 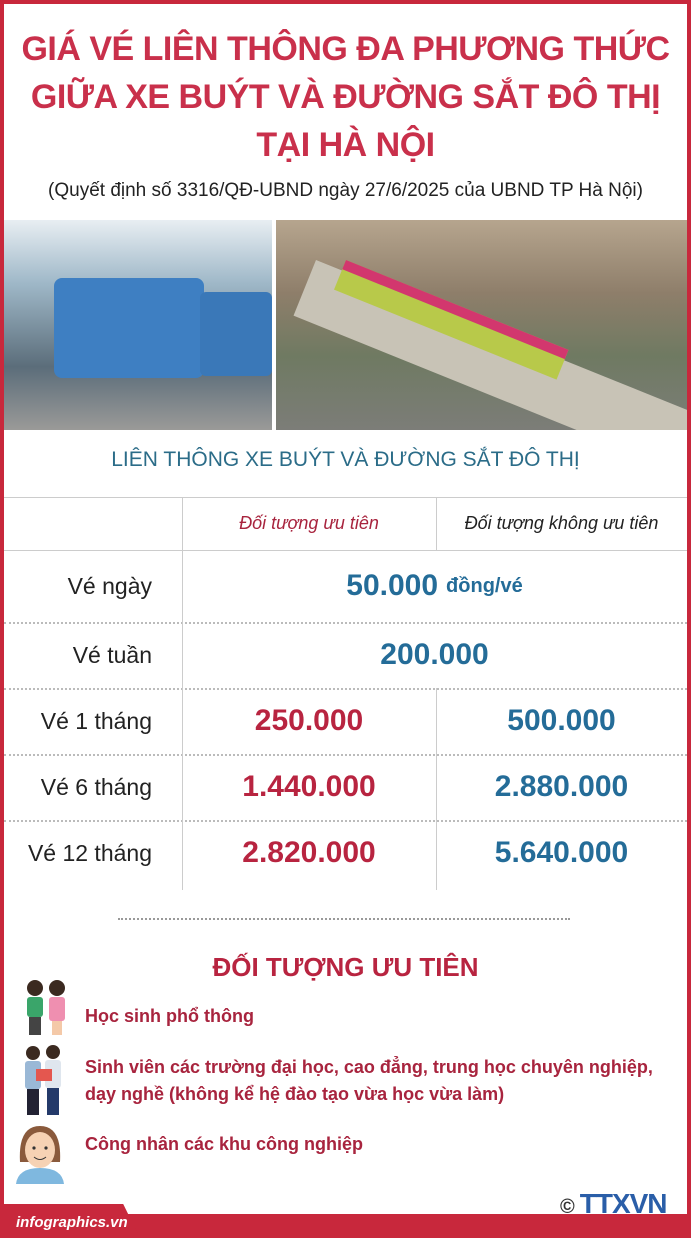 I want to click on title-line-2: GIỮA XE BUÝT VÀ ĐƯỜNG SẮT ĐÔ THỊ, so click(x=345, y=97).